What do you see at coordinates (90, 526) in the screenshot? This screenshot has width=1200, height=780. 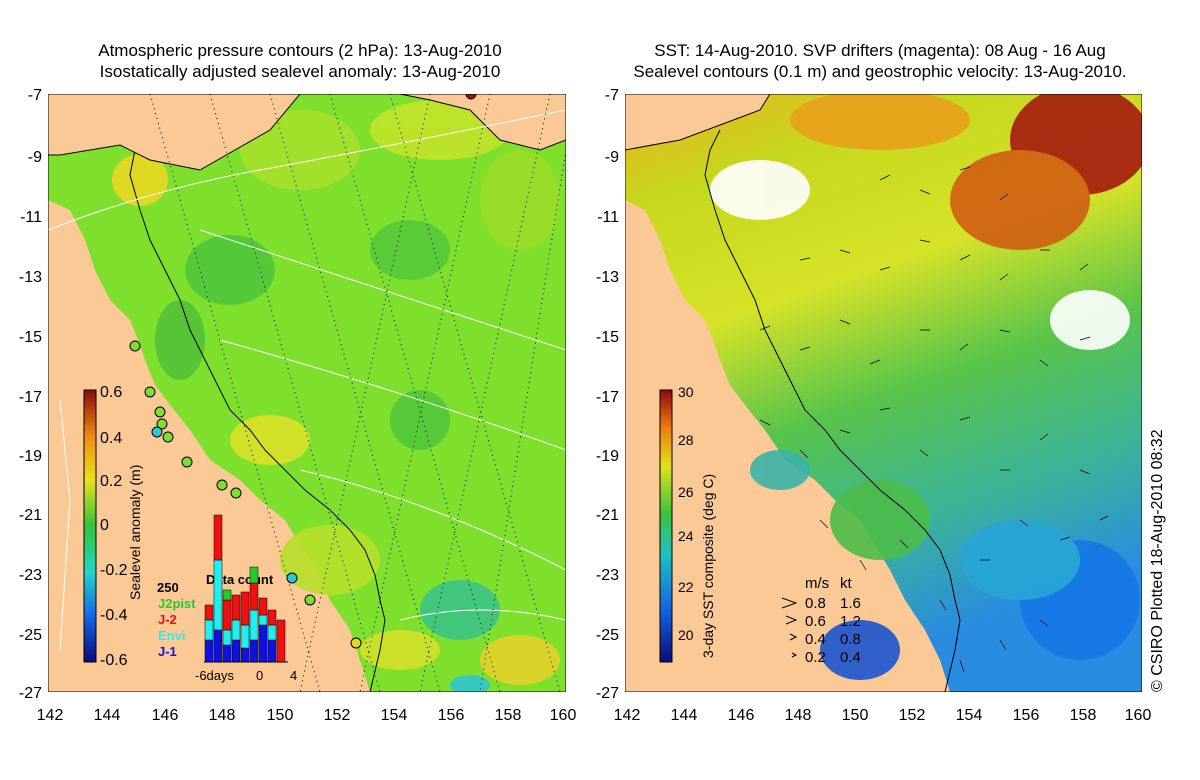 I see `sla-colorbar-strip` at bounding box center [90, 526].